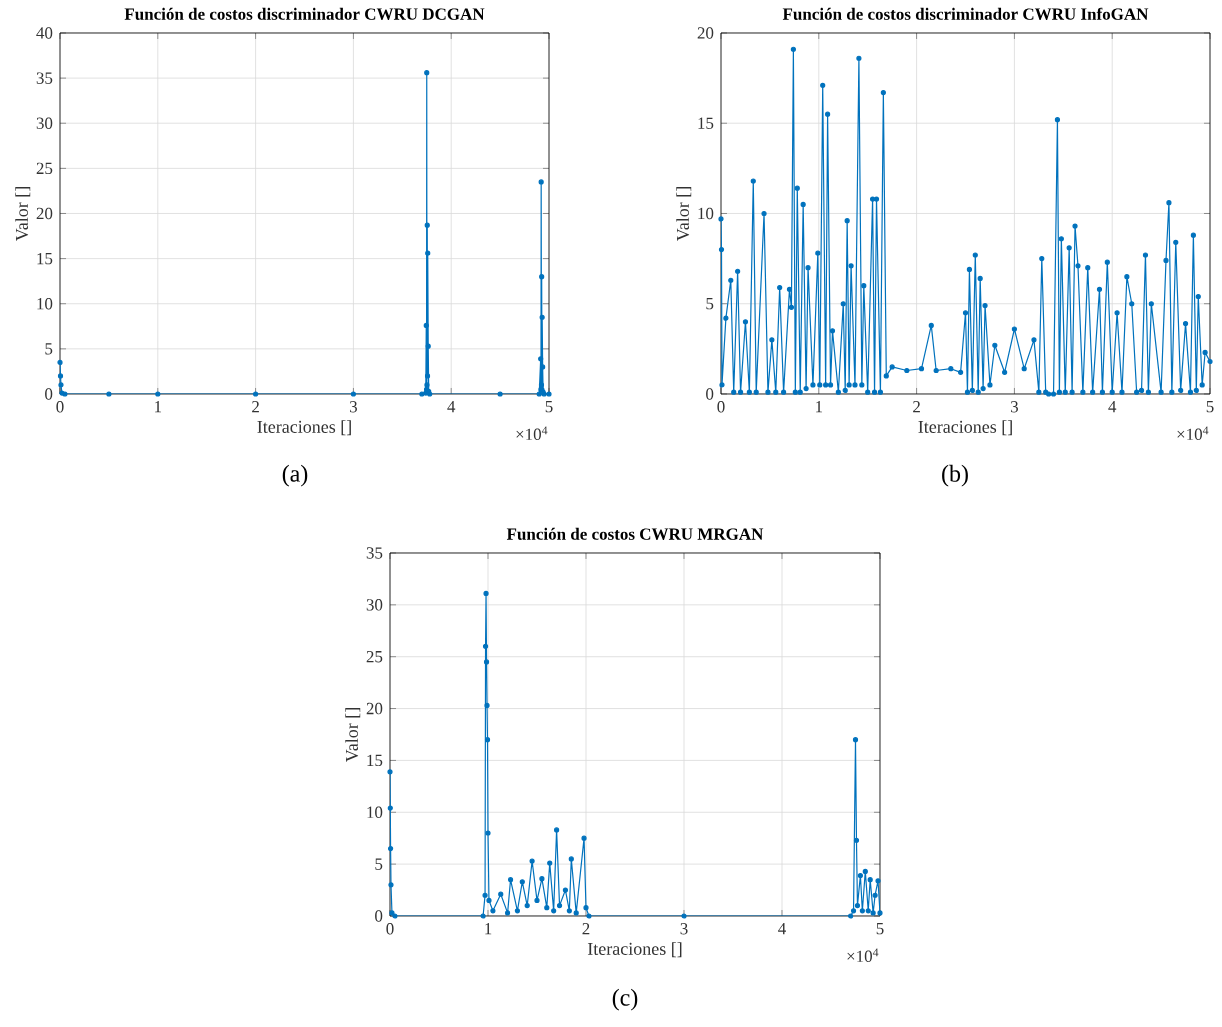  I want to click on x-tick-label: 5, so click(1210, 407).